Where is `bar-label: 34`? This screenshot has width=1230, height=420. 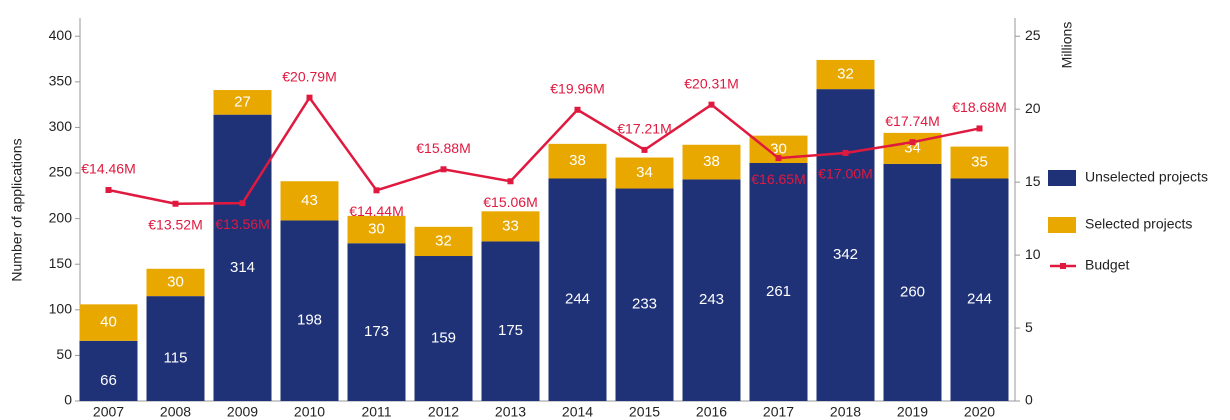
bar-label: 34 is located at coordinates (644, 172).